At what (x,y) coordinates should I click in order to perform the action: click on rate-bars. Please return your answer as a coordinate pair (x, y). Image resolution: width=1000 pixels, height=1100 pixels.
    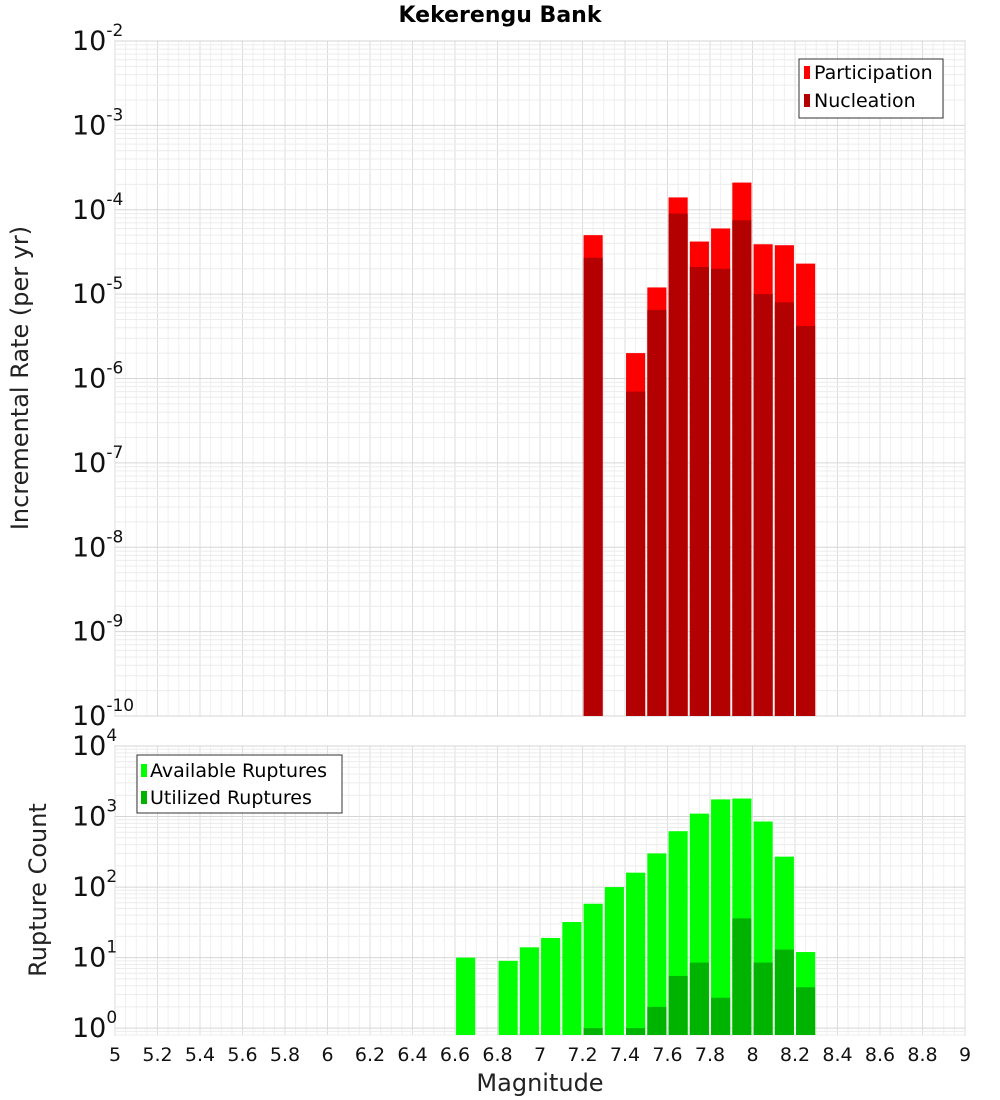
    Looking at the image, I should click on (699, 449).